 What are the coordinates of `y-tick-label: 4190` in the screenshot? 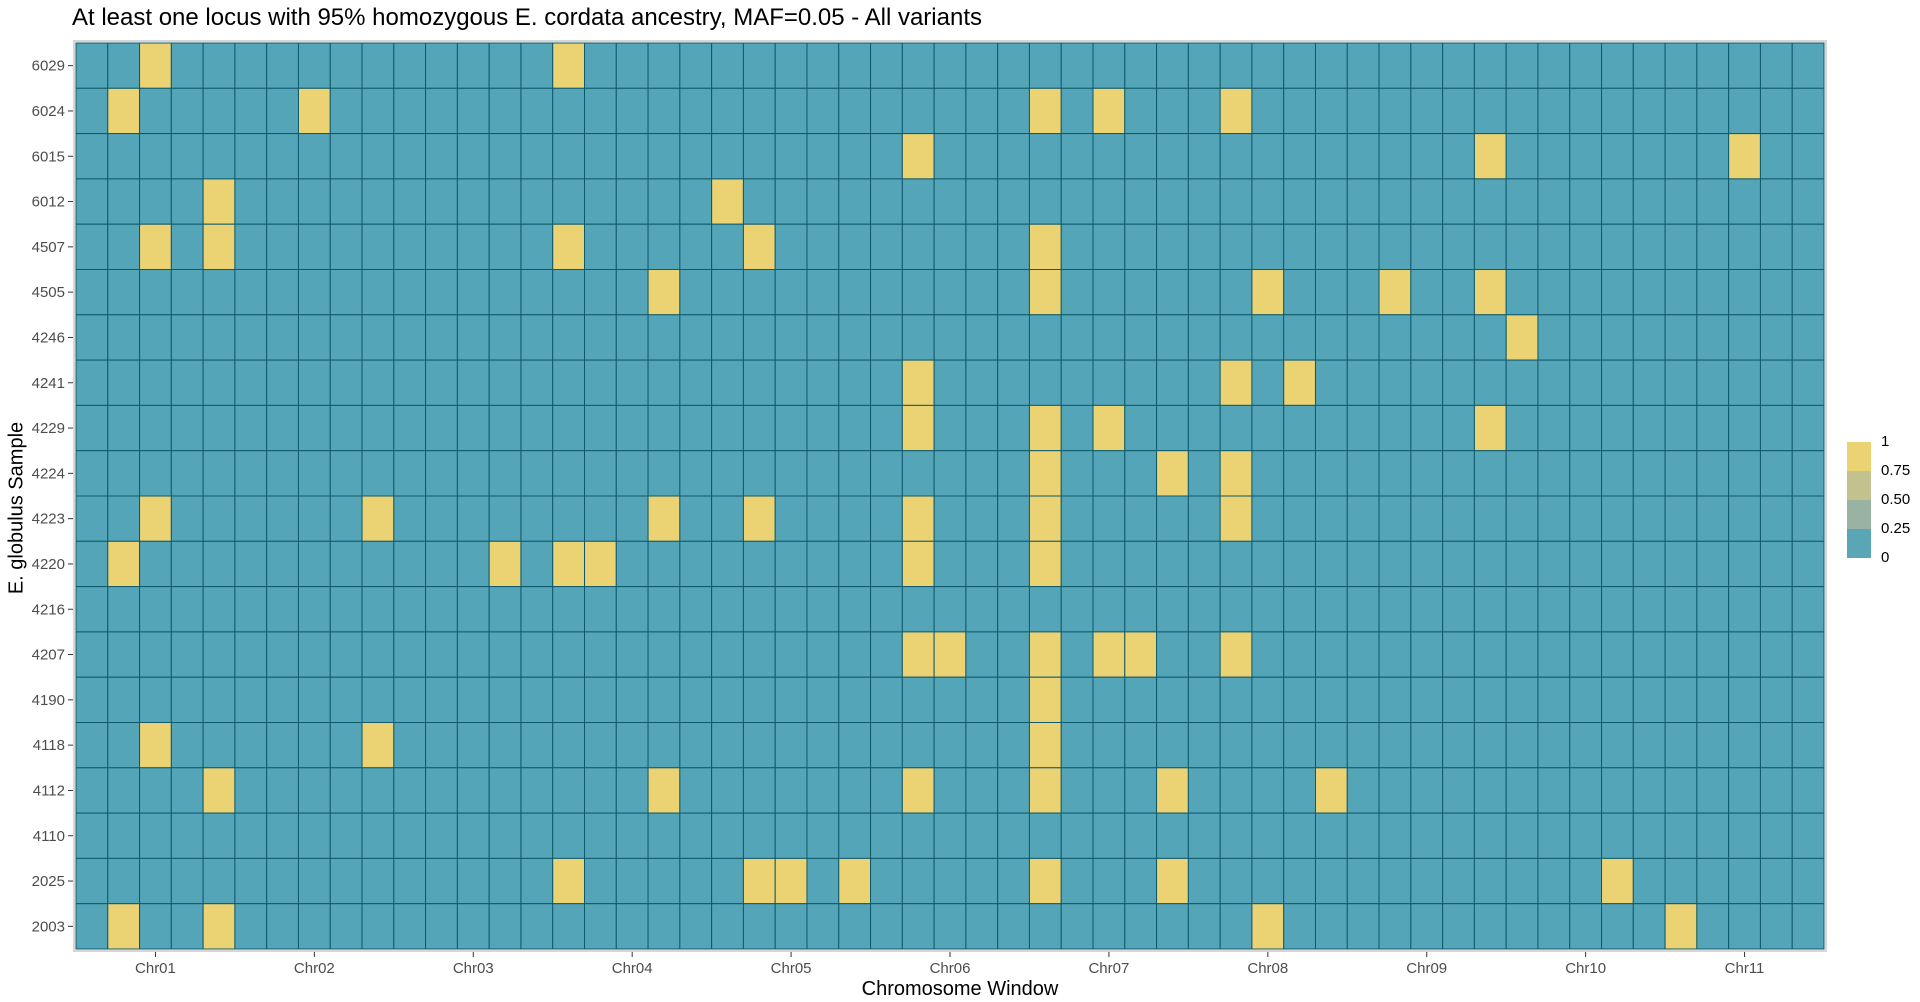 It's located at (48, 700).